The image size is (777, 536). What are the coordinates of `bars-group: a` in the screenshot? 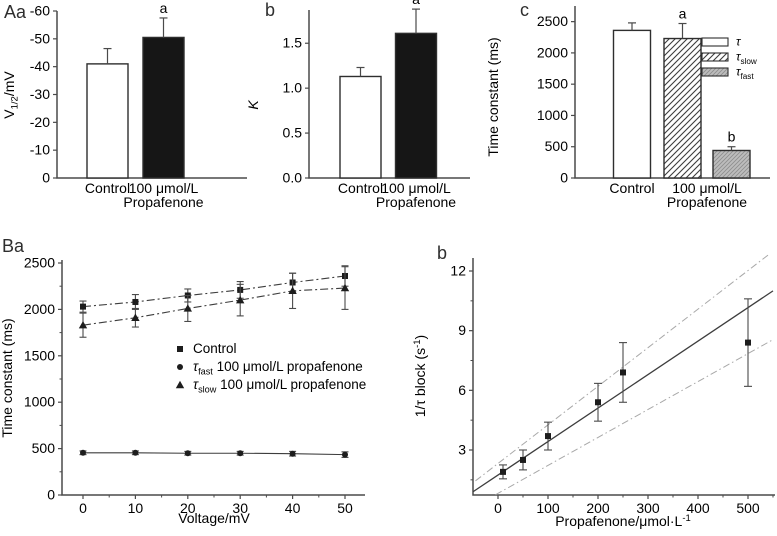 It's located at (135, 89).